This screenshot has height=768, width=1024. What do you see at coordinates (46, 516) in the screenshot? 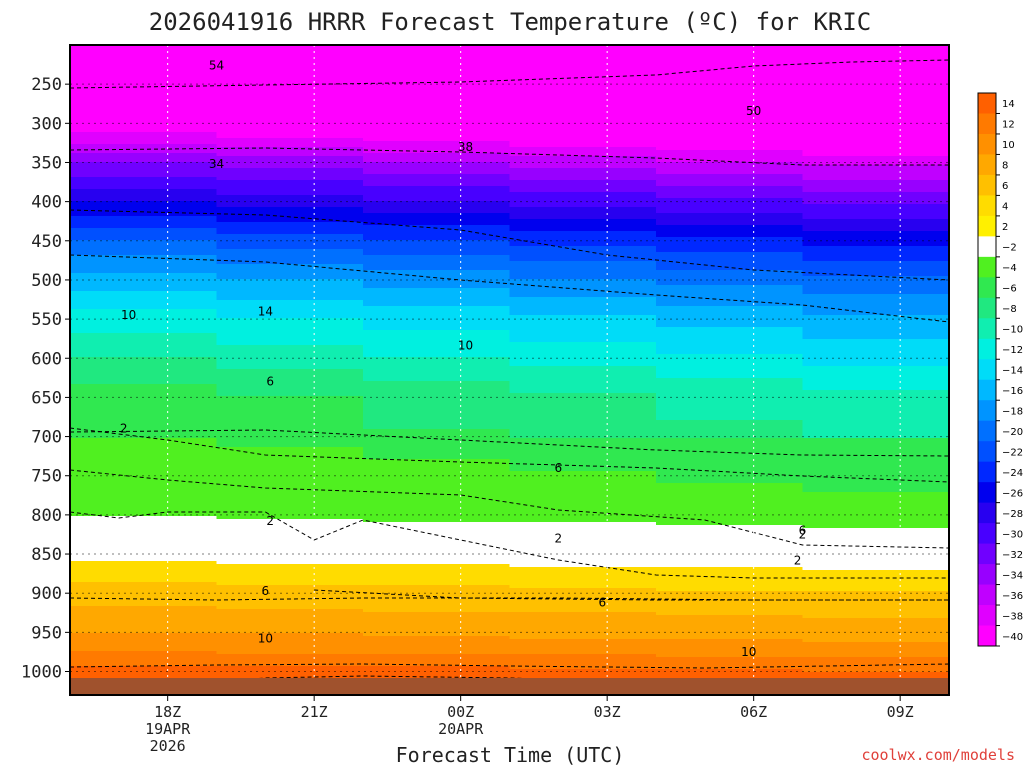
I see `y-tick-label: 800` at bounding box center [46, 516].